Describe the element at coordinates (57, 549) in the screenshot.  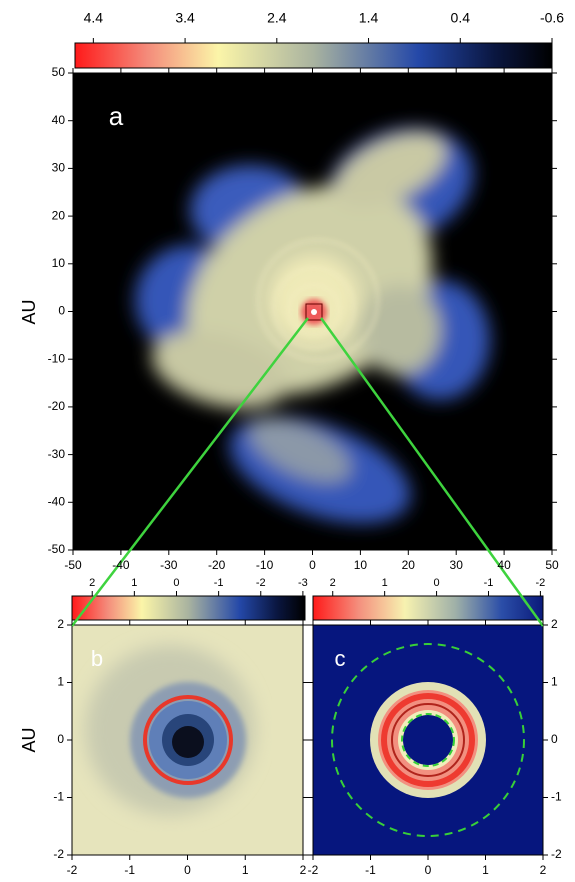
I see `y-tick-label: -50` at that location.